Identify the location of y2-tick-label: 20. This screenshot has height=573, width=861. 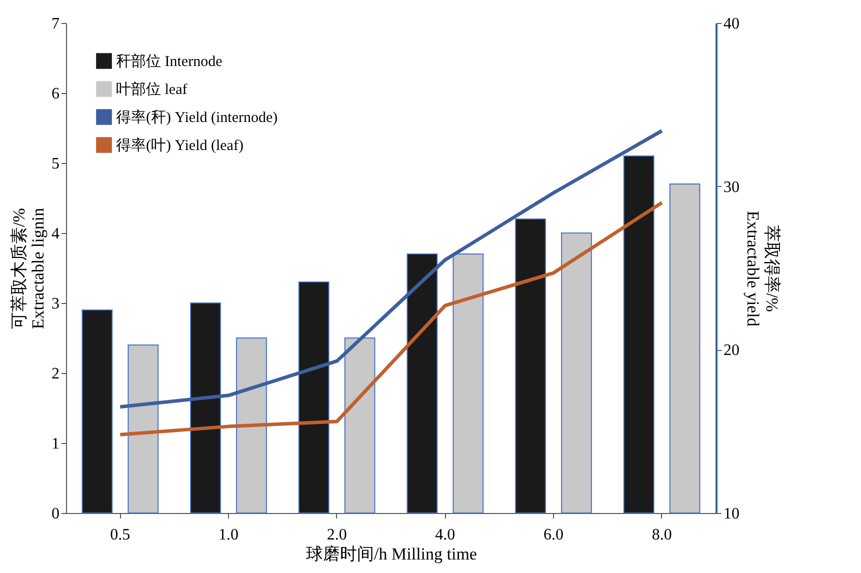
(732, 351).